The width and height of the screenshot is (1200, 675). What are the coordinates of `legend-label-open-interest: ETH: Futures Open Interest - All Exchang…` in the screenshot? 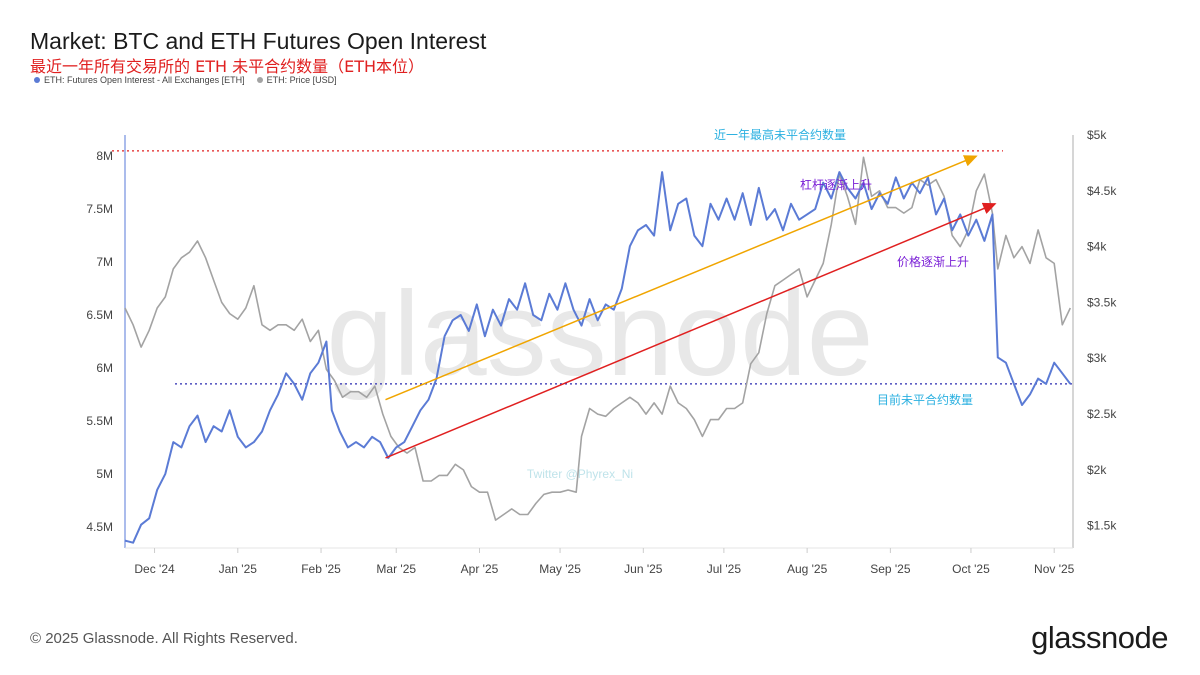 It's located at (144, 80).